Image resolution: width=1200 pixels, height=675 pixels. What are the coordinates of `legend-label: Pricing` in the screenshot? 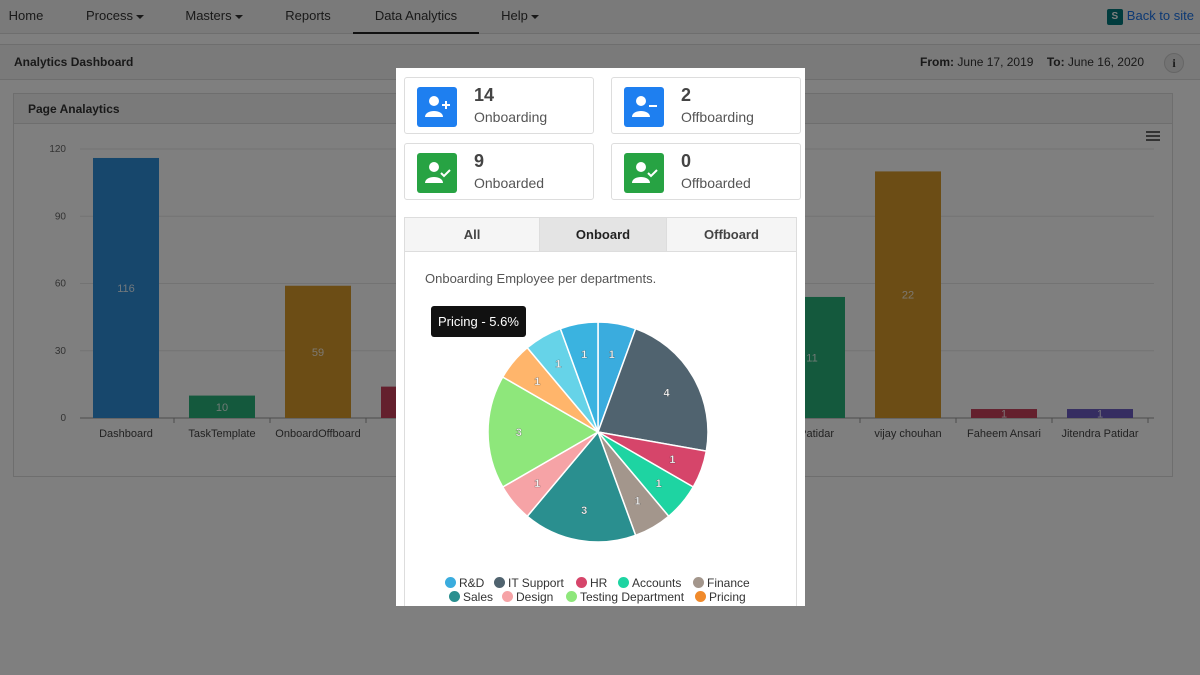 It's located at (727, 597).